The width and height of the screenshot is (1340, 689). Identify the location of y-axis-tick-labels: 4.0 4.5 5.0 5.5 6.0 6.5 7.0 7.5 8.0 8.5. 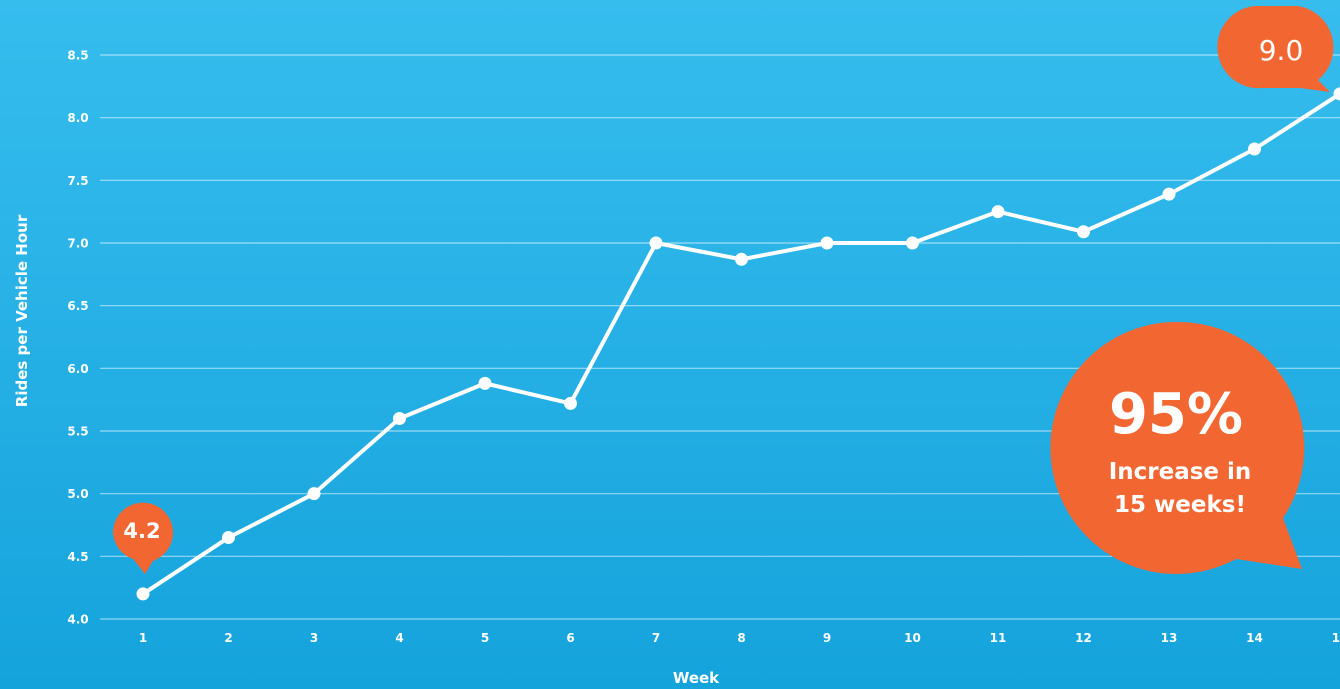
(77, 338).